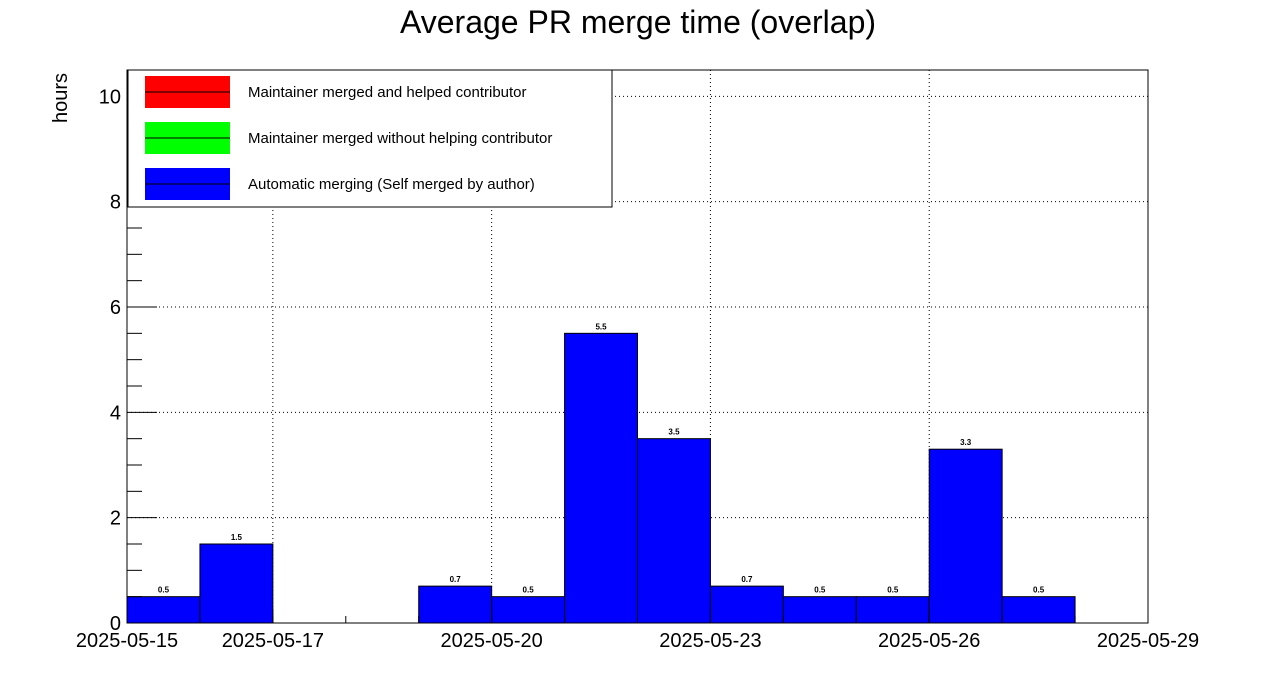 The height and width of the screenshot is (692, 1276). I want to click on x-tick-label: 2025-05-20, so click(491, 641).